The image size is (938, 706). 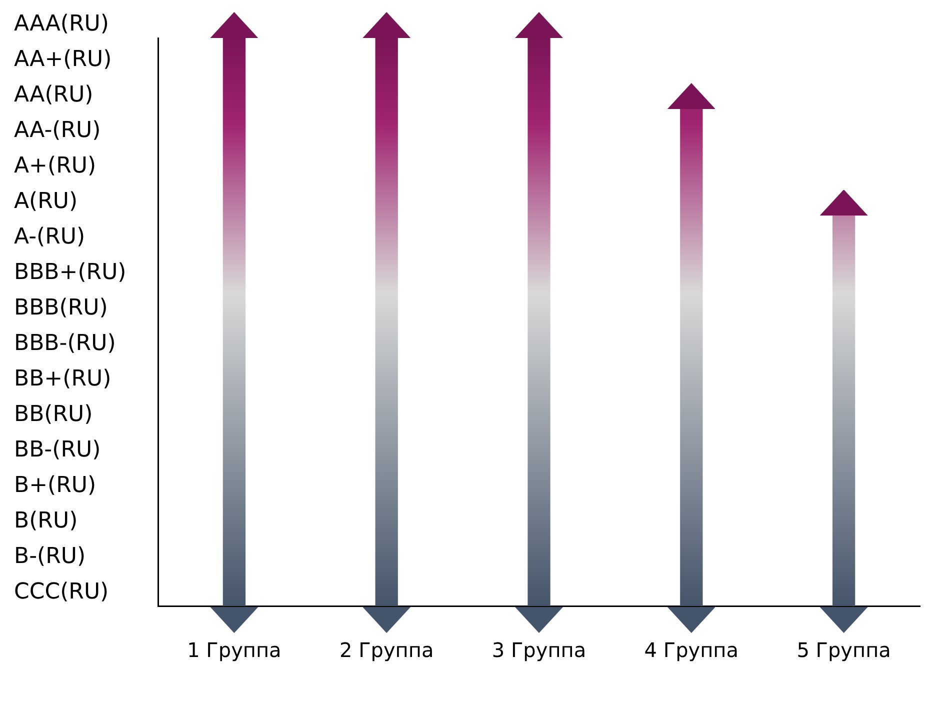 I want to click on text: BB-(RU), so click(x=57, y=450).